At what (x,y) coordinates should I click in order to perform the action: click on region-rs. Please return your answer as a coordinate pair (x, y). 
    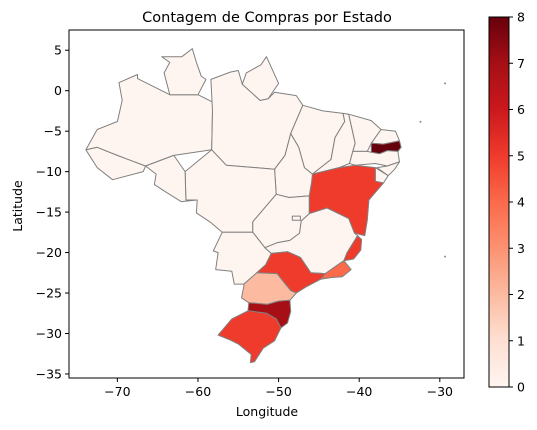
    Looking at the image, I should click on (249, 337).